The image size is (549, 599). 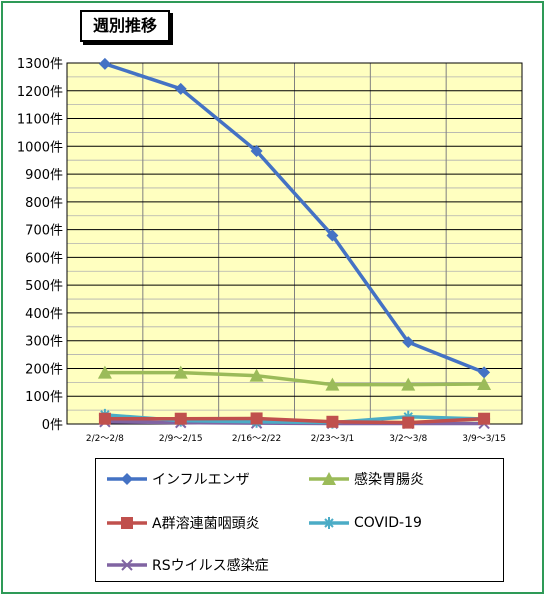 What do you see at coordinates (44, 397) in the screenshot?
I see `y-tick-label: 100件` at bounding box center [44, 397].